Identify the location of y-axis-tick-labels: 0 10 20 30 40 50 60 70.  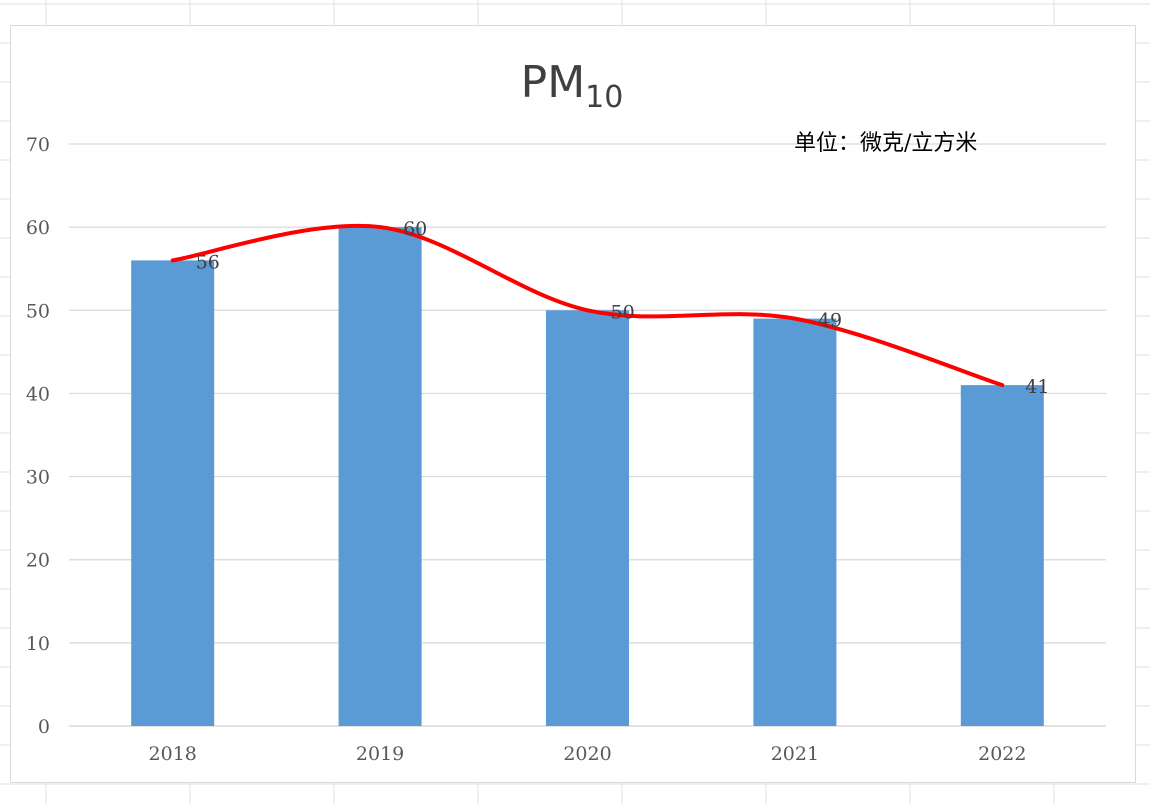
(38, 436).